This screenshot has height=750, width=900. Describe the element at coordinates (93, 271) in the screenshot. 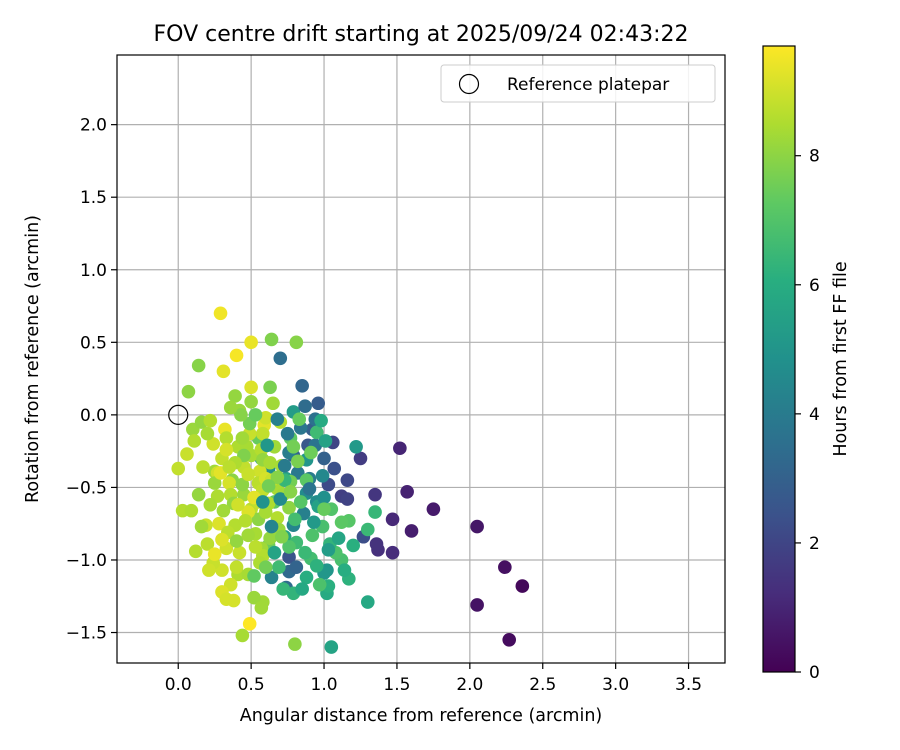

I see `y-tick-label: 1.0` at that location.